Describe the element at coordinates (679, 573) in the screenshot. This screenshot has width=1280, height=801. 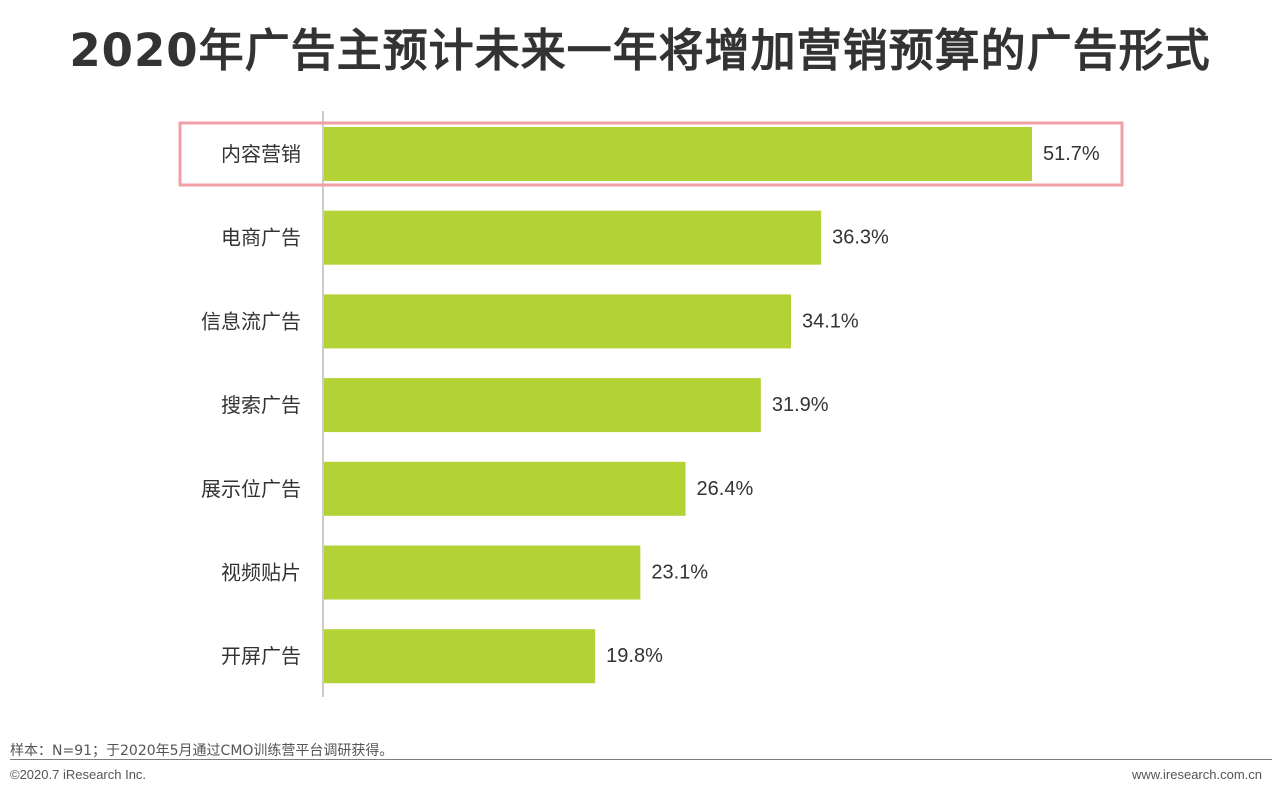
I see `value-label: 23.1%` at that location.